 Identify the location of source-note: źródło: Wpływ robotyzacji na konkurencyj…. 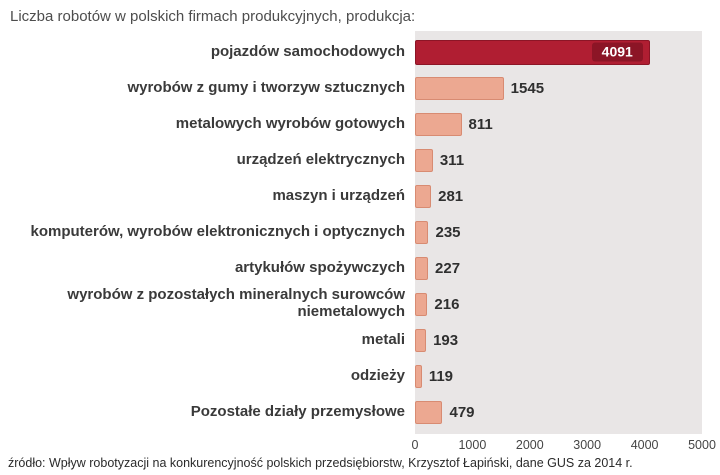
(320, 463).